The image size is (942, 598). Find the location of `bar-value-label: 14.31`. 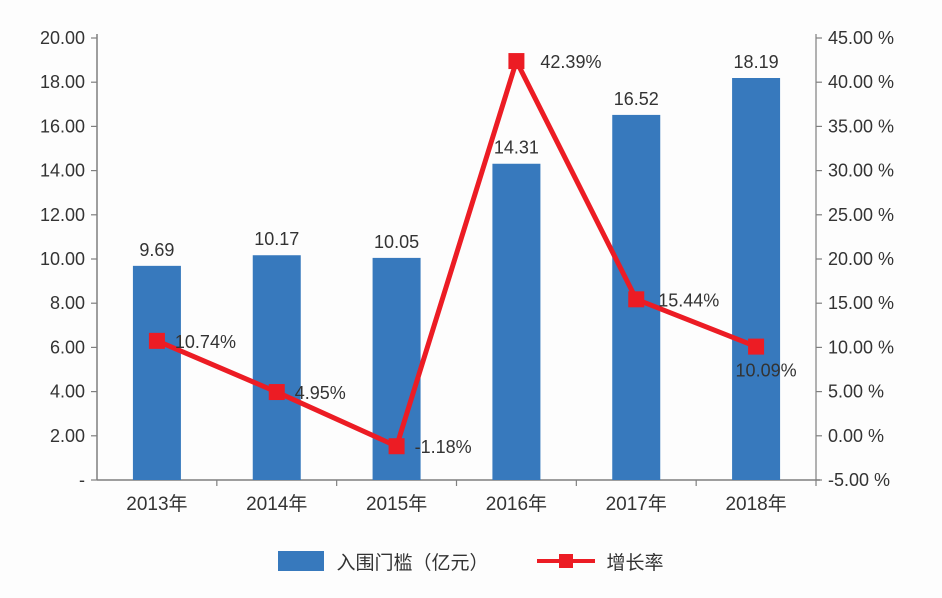

bar-value-label: 14.31 is located at coordinates (516, 148).